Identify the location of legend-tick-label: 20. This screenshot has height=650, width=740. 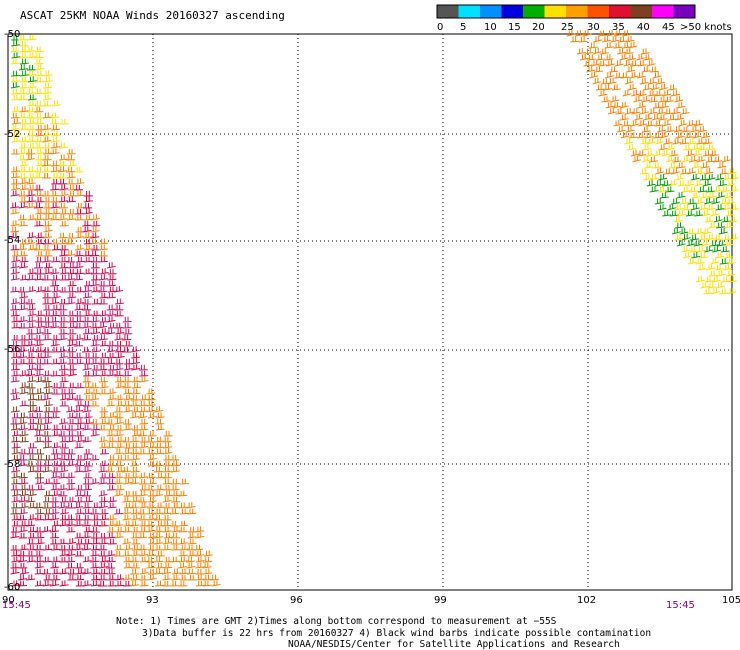
(538, 27).